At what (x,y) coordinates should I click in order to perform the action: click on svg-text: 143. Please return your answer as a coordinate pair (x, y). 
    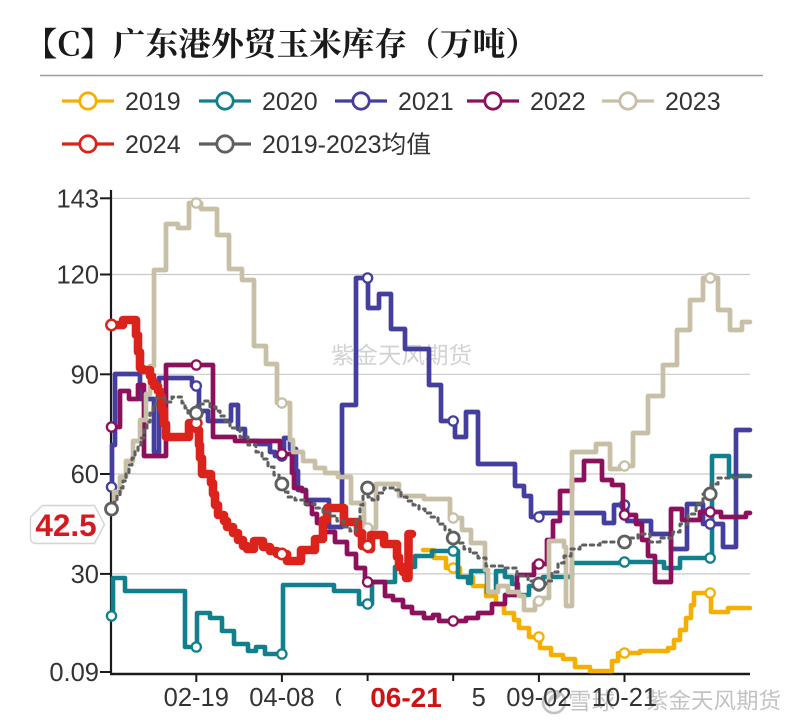
    Looking at the image, I should click on (77, 199).